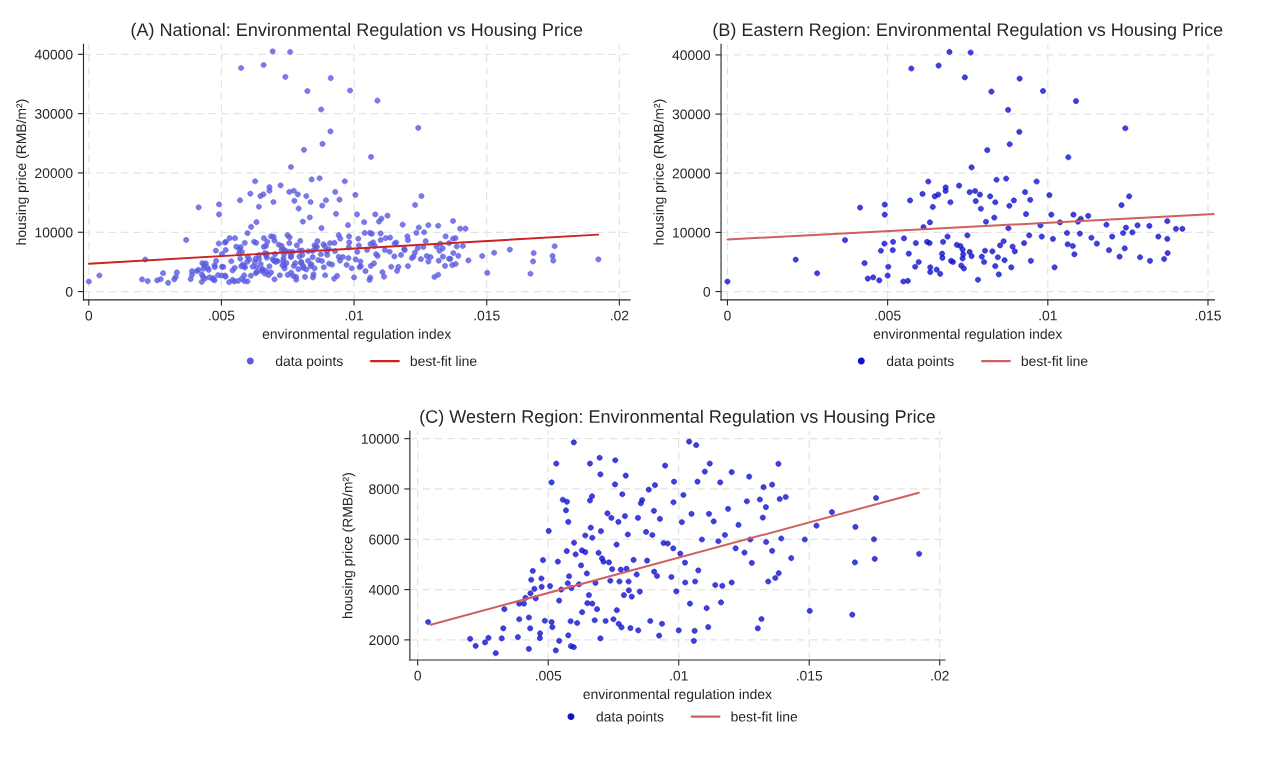  I want to click on y-tick-label: 4000, so click(383, 589).